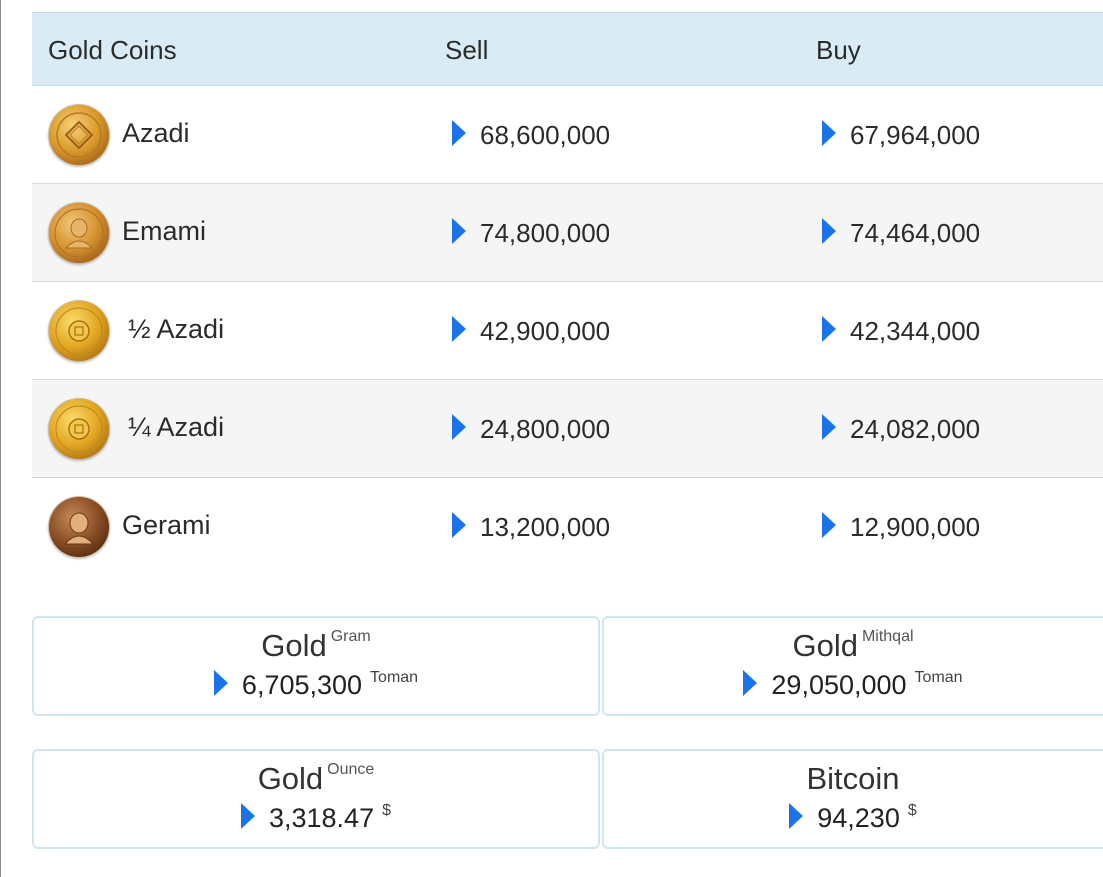  Describe the element at coordinates (467, 50) in the screenshot. I see `header-sell: Sell` at that location.